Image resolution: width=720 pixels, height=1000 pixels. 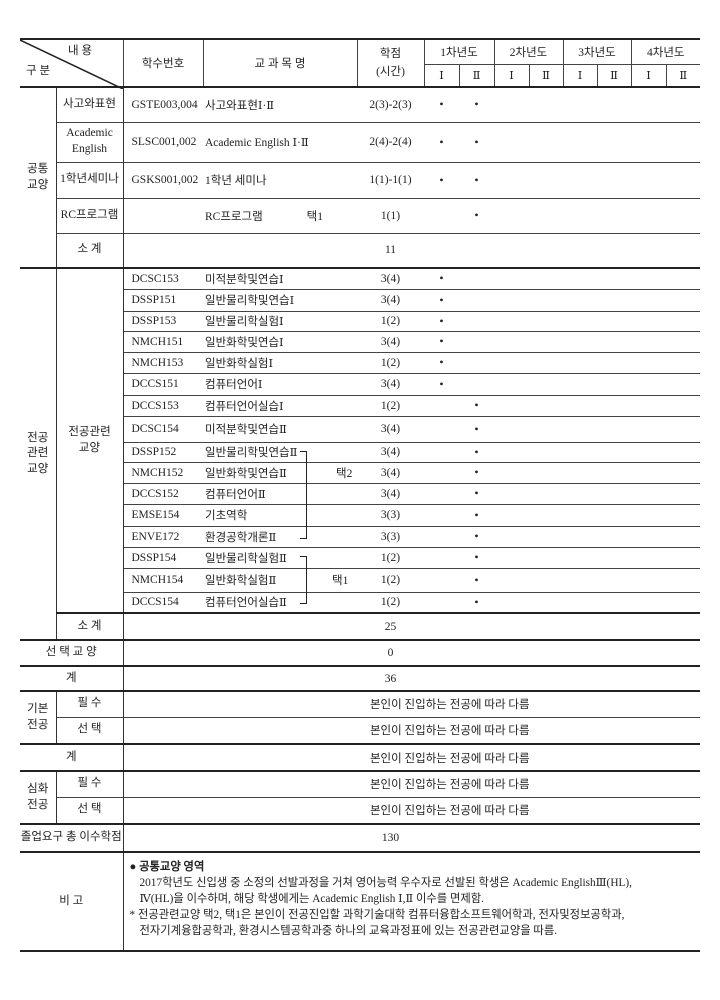 What do you see at coordinates (38, 437) in the screenshot?
I see `major-related-category-label-text: 전공` at bounding box center [38, 437].